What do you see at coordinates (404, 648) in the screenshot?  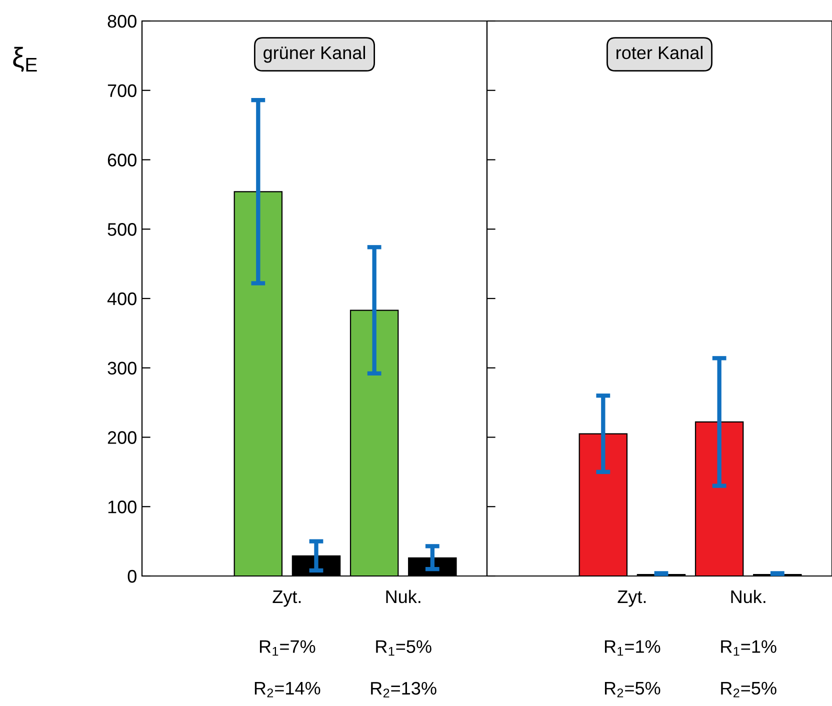 I see `text: R$_{1}$=5%` at bounding box center [404, 648].